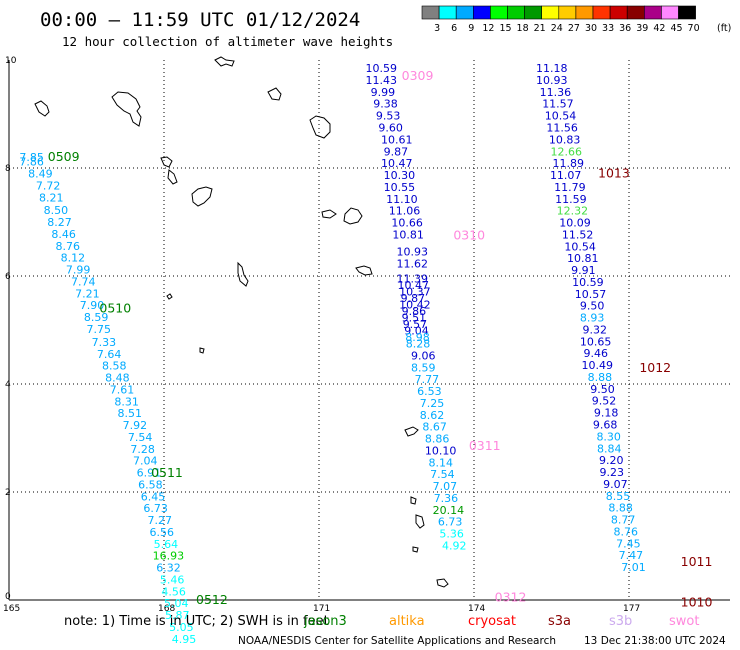 This screenshot has width=740, height=650. Describe the element at coordinates (471, 28) in the screenshot. I see `legend-label: 9` at that location.